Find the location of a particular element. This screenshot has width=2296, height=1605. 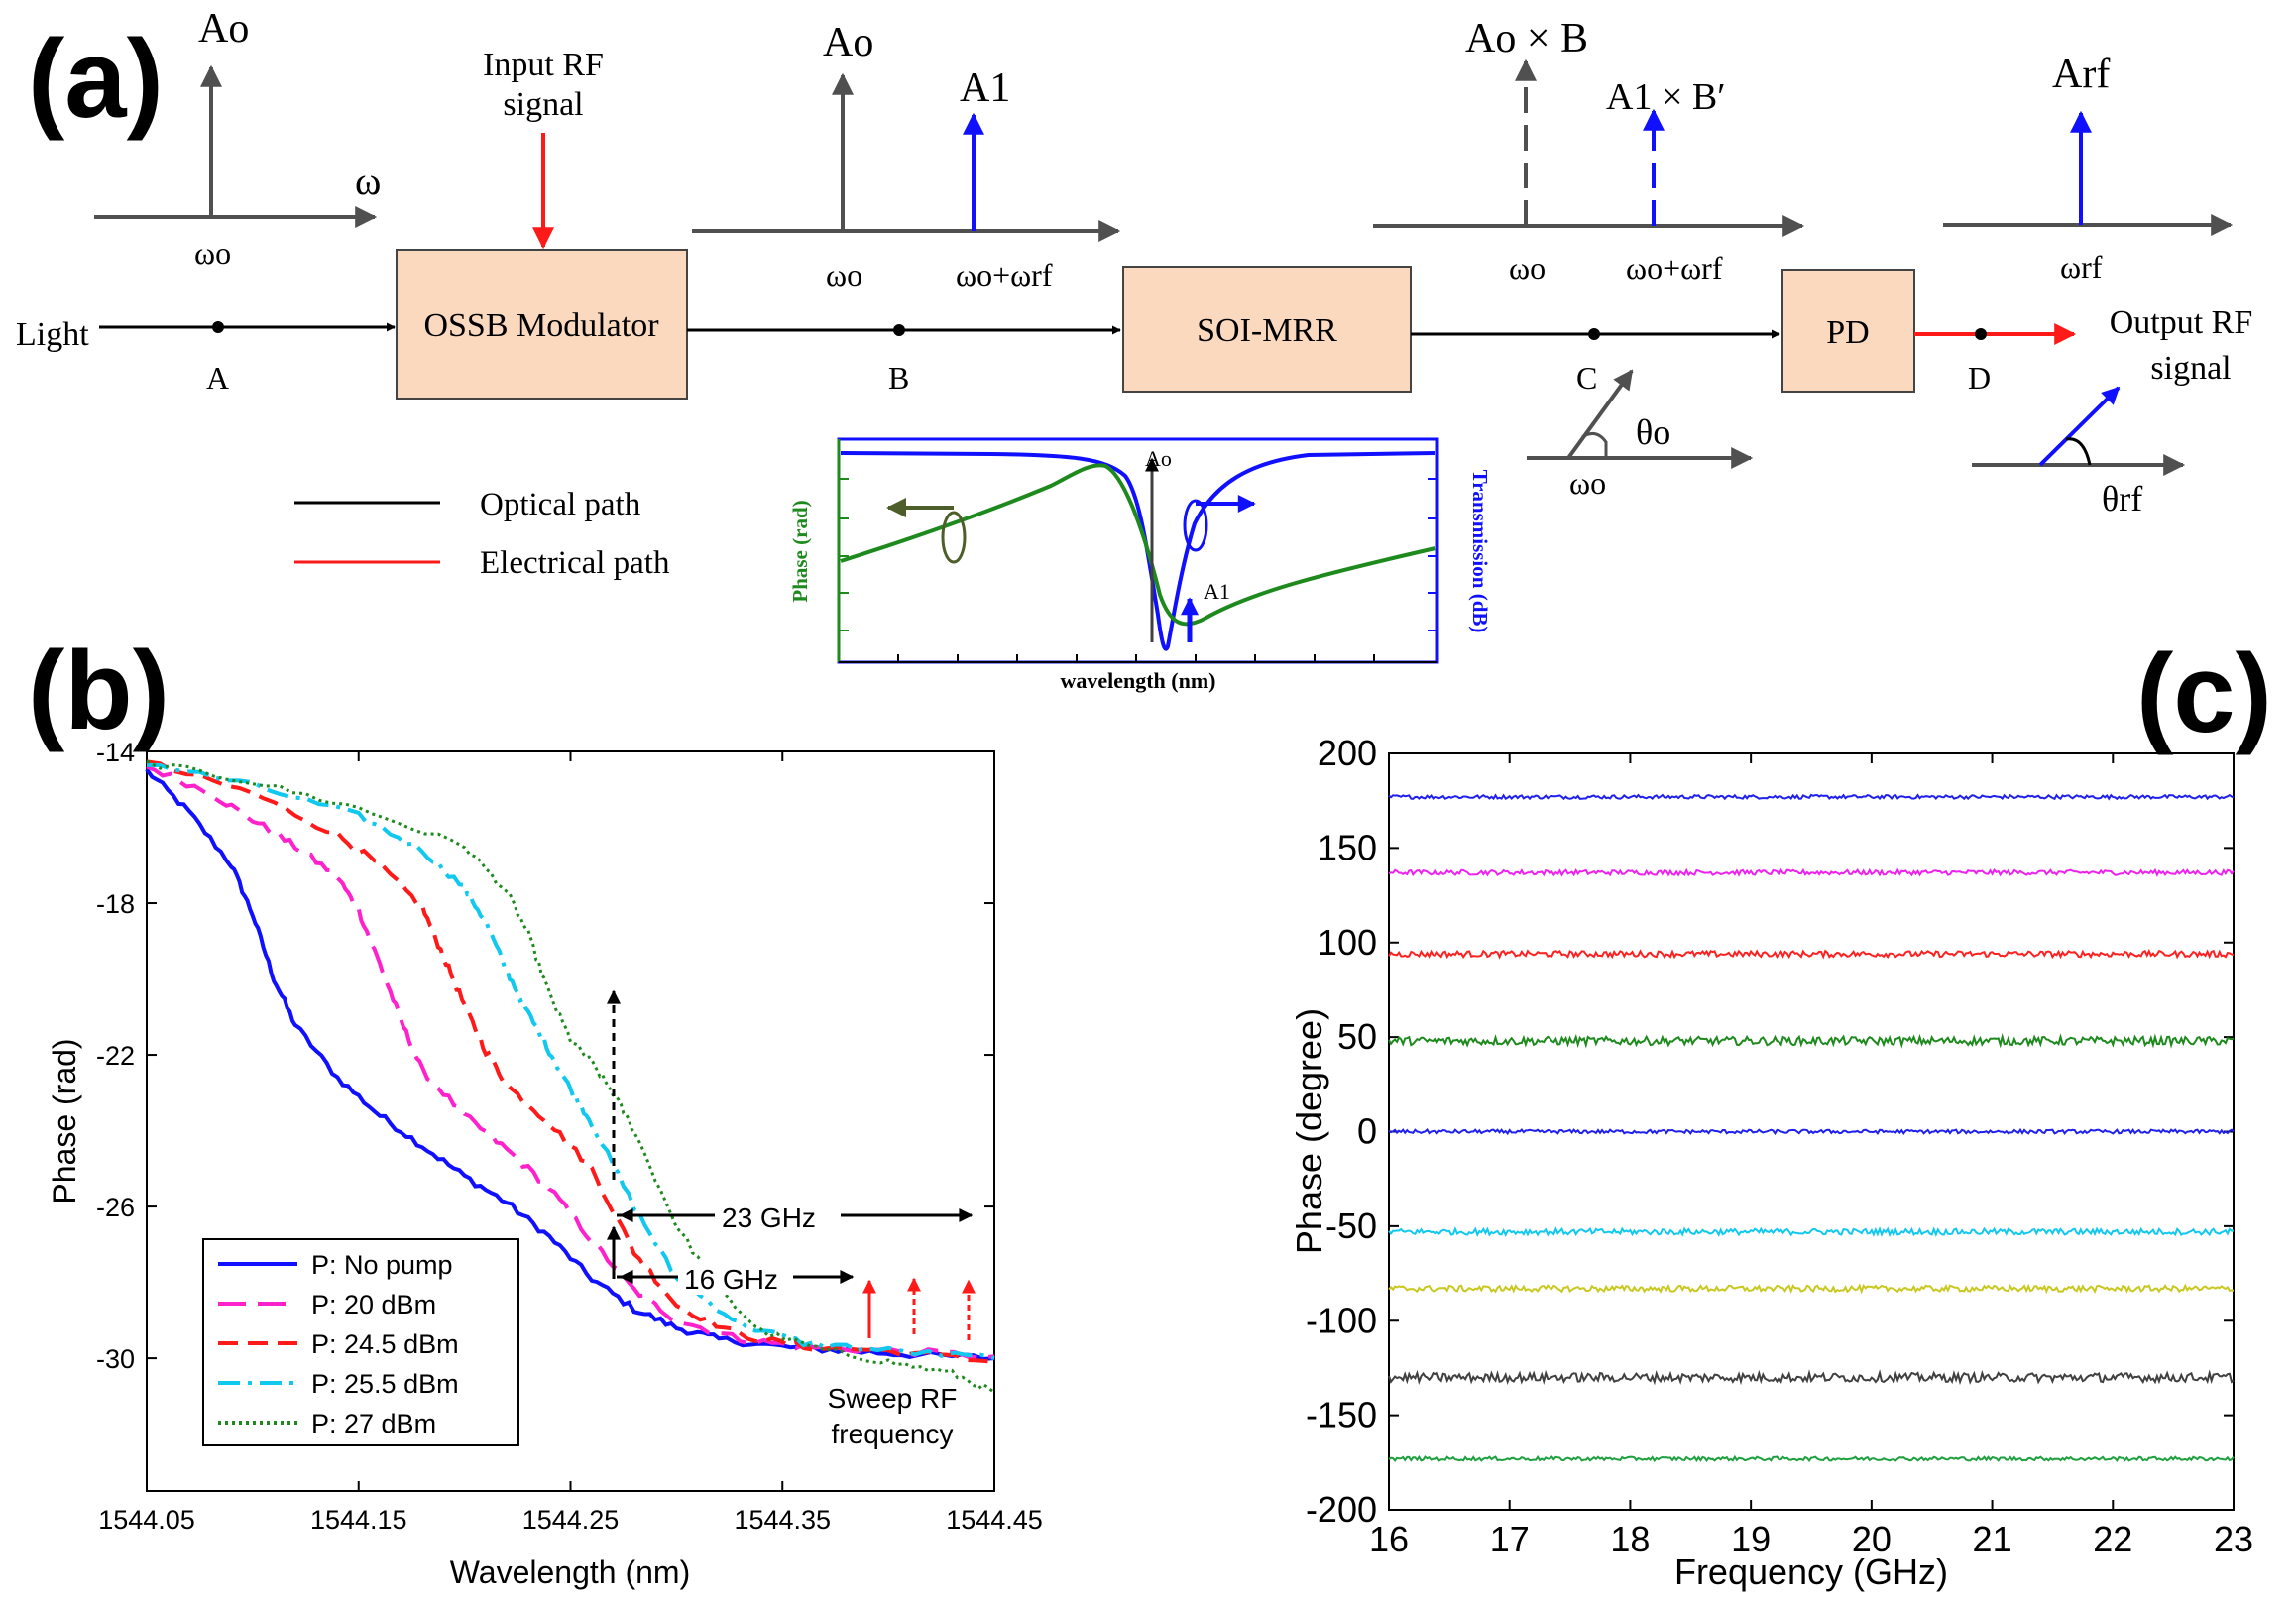

b-legend-label-3: P: 25.5 dBm is located at coordinates (385, 1384).